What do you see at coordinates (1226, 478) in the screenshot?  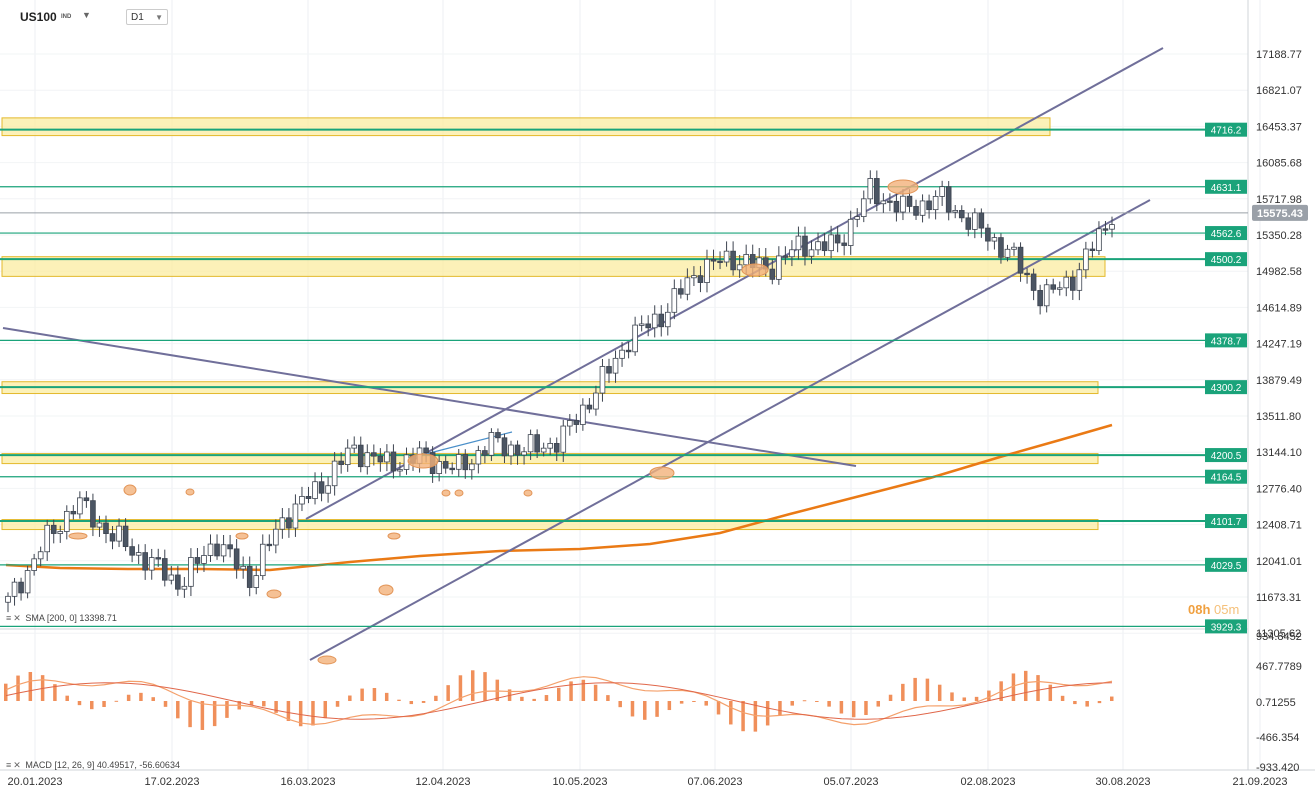 I see `level-marker-label: 4164.5` at bounding box center [1226, 478].